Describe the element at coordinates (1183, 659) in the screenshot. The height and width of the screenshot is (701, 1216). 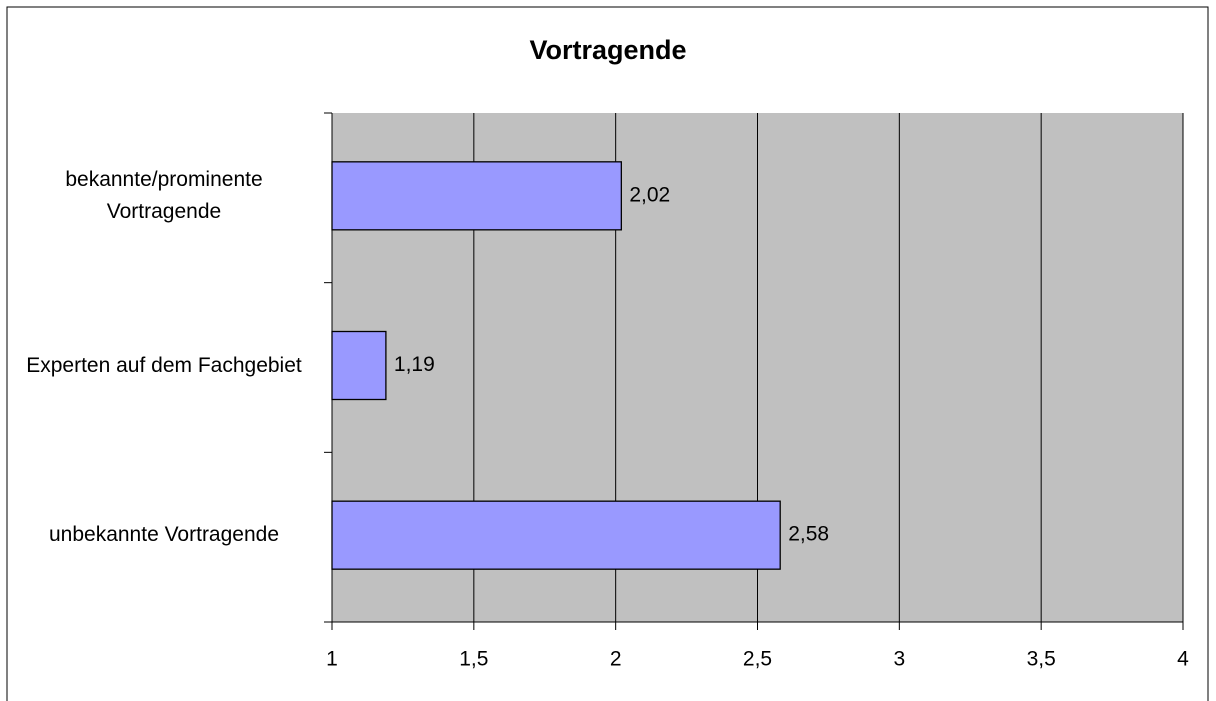
I see `x-tick-label: 4` at that location.